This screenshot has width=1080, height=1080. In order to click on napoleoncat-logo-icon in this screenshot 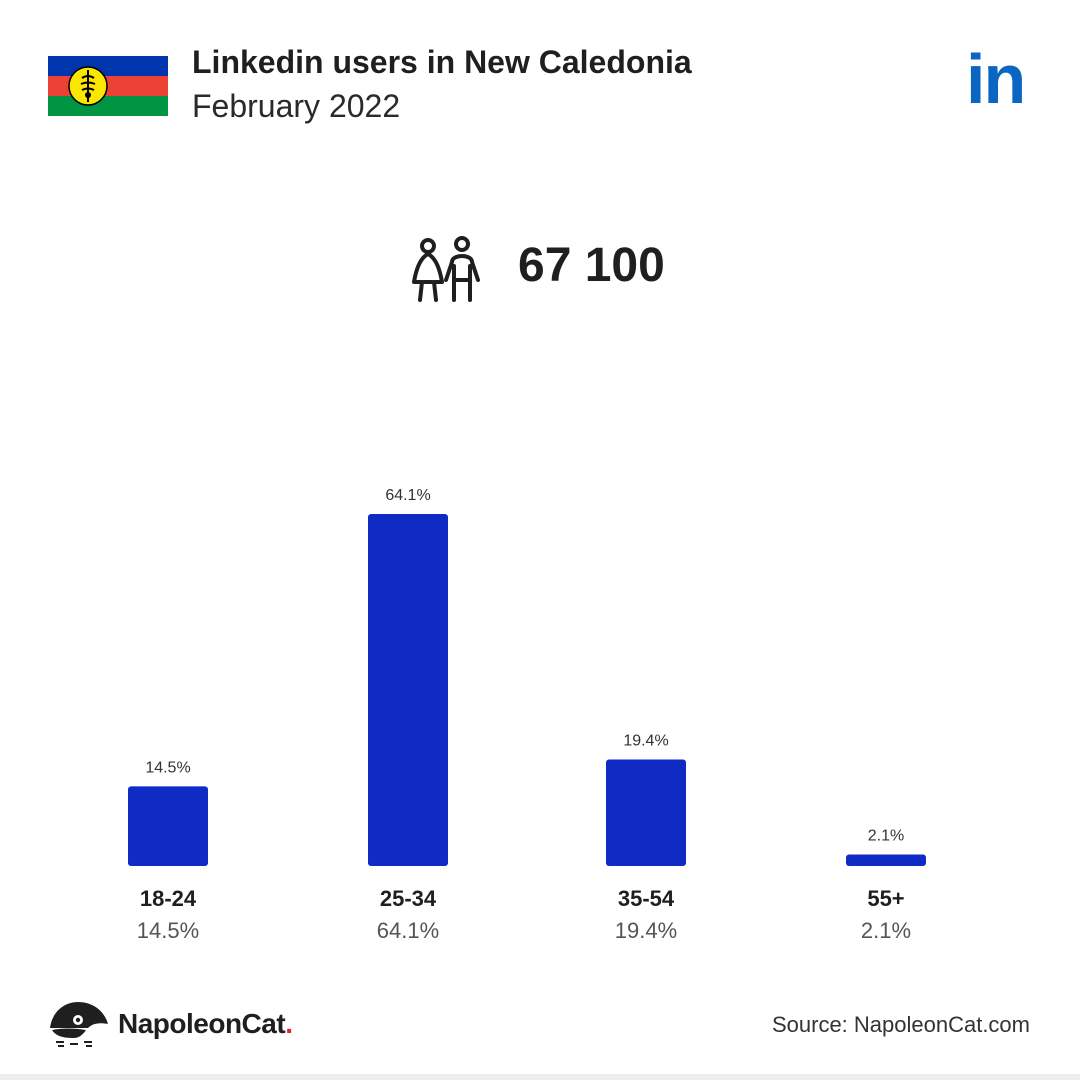, I will do `click(79, 1024)`.